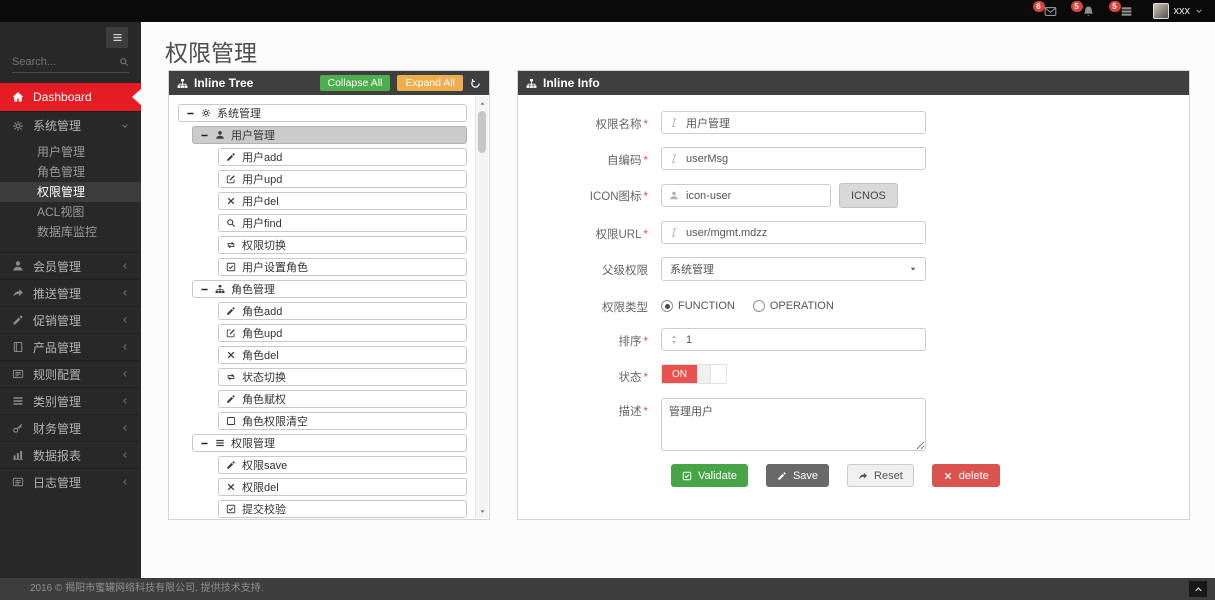  Describe the element at coordinates (698, 306) in the screenshot. I see `radio-function: FUNCTION` at that location.